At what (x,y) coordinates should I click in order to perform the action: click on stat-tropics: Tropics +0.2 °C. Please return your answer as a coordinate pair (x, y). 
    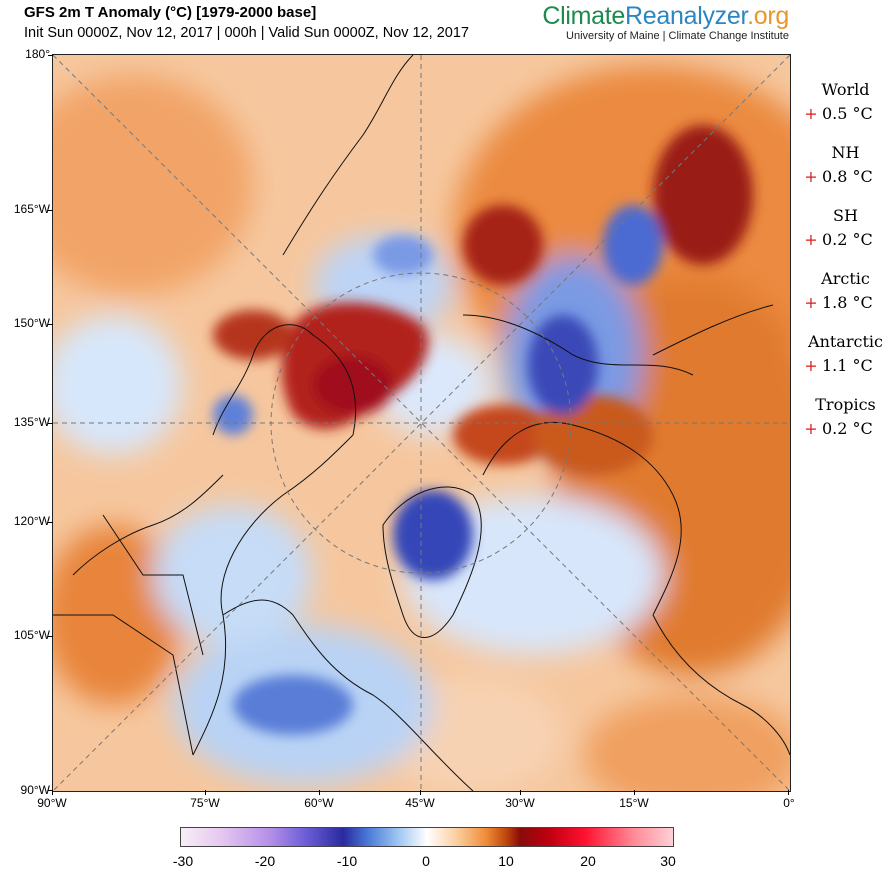
    Looking at the image, I should click on (842, 426).